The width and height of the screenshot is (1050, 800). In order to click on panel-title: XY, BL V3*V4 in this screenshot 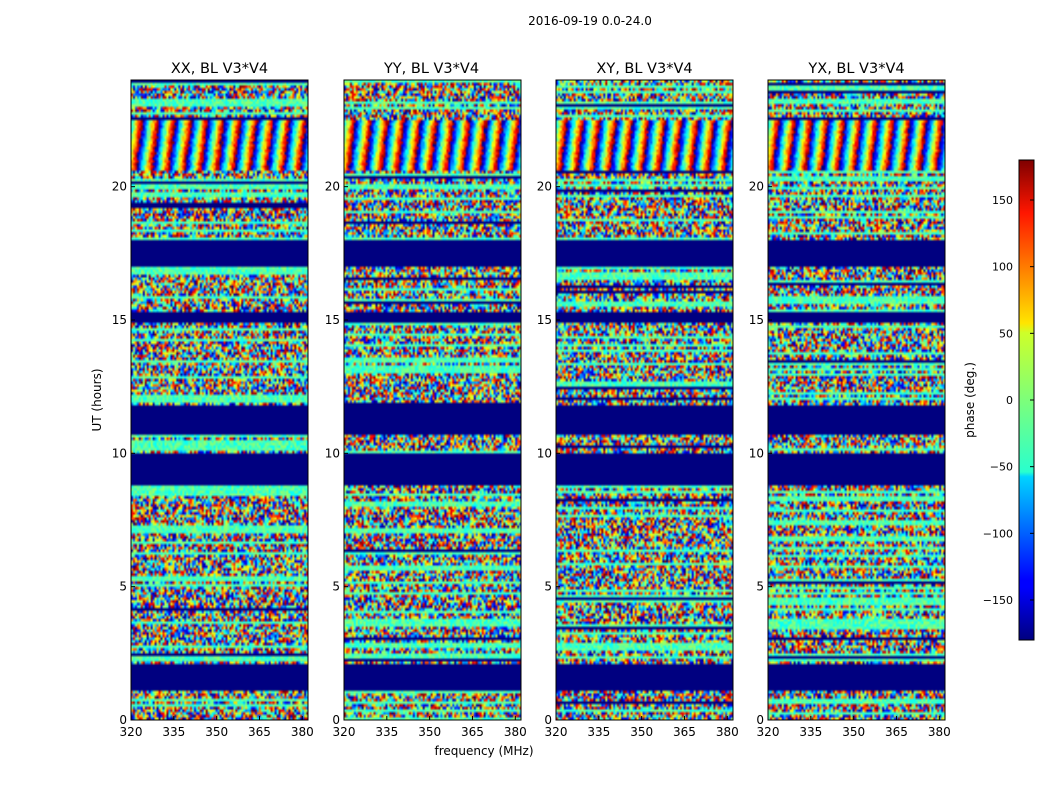, I will do `click(644, 69)`.